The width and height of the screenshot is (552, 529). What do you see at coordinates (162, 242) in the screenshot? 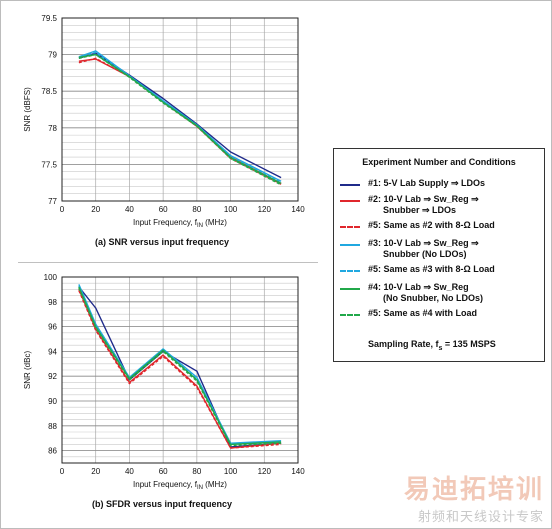
I see `chart-caption: (a) SNR versus input frequency` at bounding box center [162, 242].